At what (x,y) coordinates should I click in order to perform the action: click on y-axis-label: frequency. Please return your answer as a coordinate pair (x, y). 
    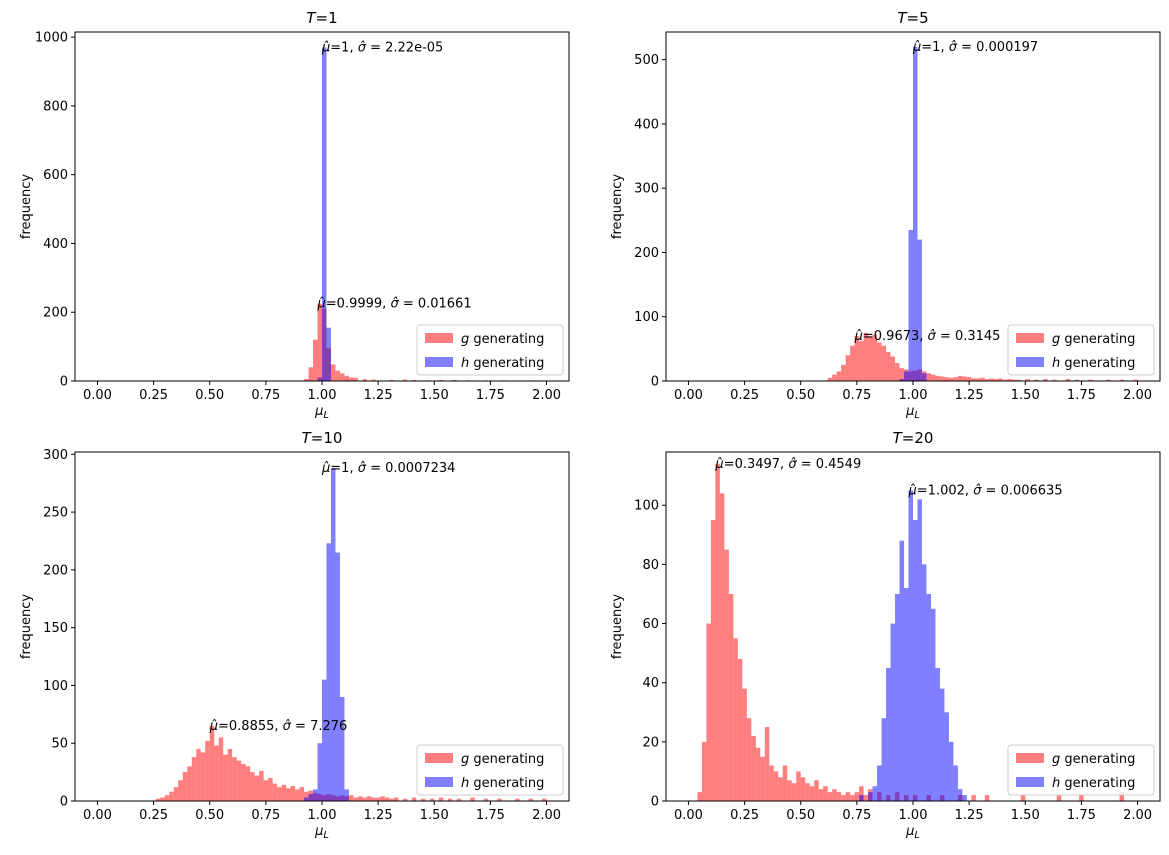
    Looking at the image, I should click on (26, 627).